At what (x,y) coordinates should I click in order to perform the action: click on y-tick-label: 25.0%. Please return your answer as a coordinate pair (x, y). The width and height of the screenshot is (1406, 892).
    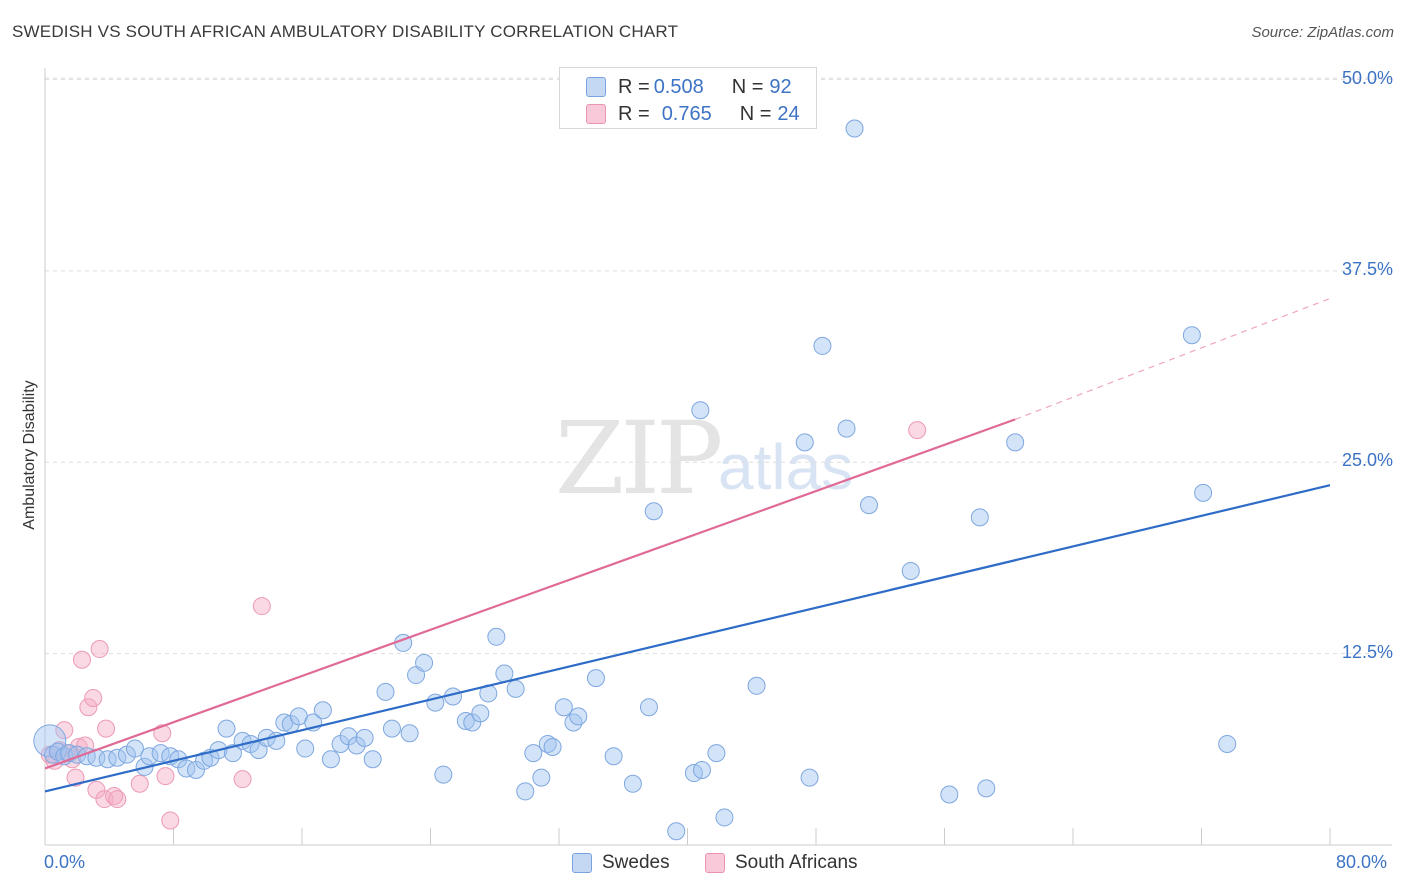
    Looking at the image, I should click on (1367, 460).